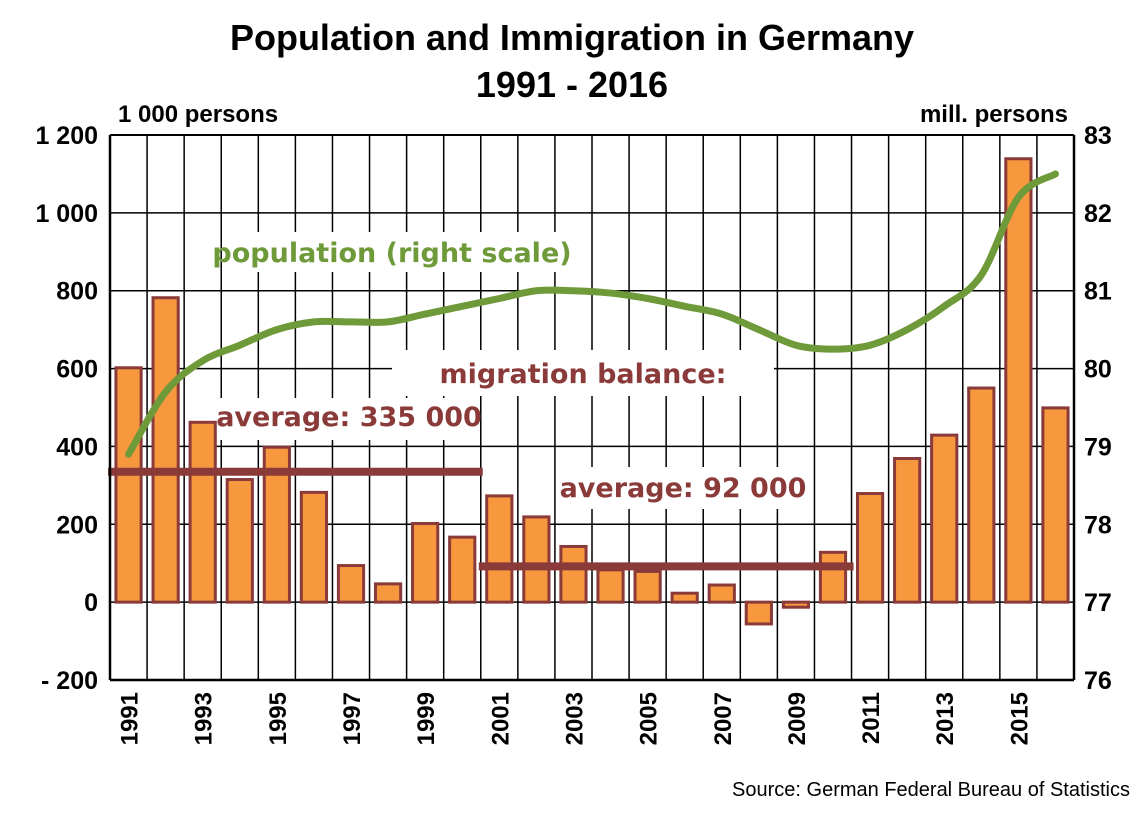 The height and width of the screenshot is (814, 1144). I want to click on y-right-tick-label: 80, so click(1098, 370).